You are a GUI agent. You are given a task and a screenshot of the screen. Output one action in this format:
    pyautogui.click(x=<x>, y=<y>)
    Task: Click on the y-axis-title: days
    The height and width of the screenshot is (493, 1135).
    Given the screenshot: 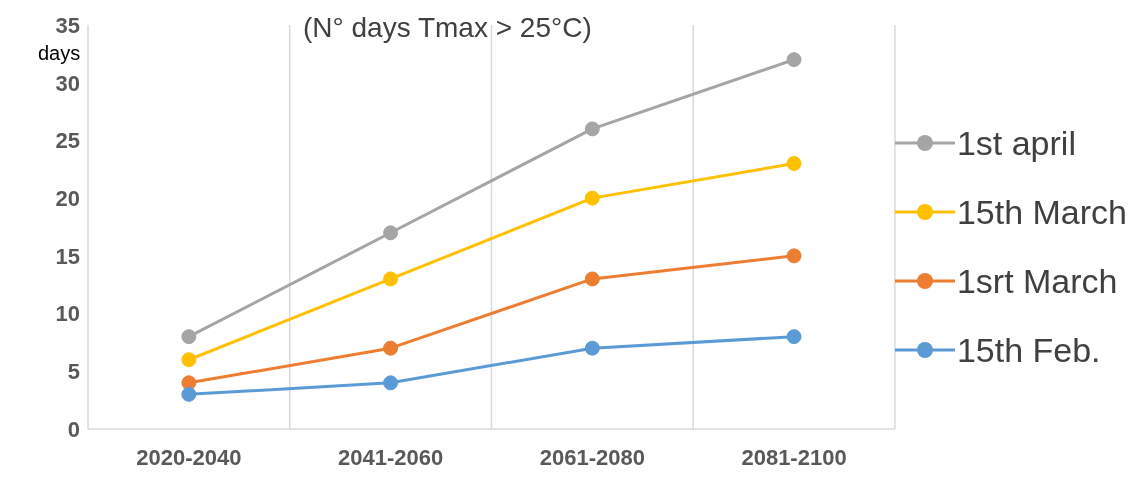 What is the action you would take?
    pyautogui.click(x=59, y=53)
    